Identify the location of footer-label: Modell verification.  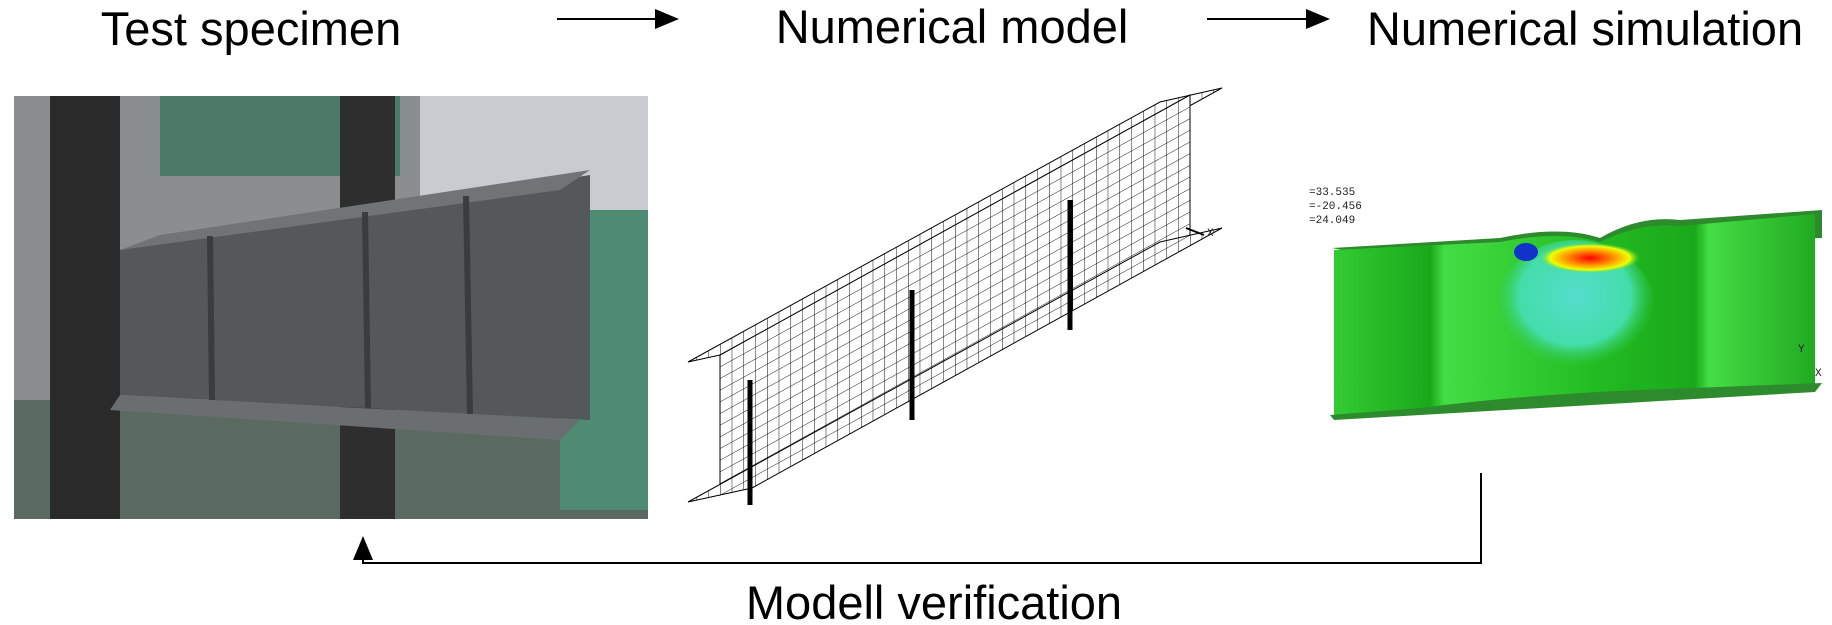
(934, 600).